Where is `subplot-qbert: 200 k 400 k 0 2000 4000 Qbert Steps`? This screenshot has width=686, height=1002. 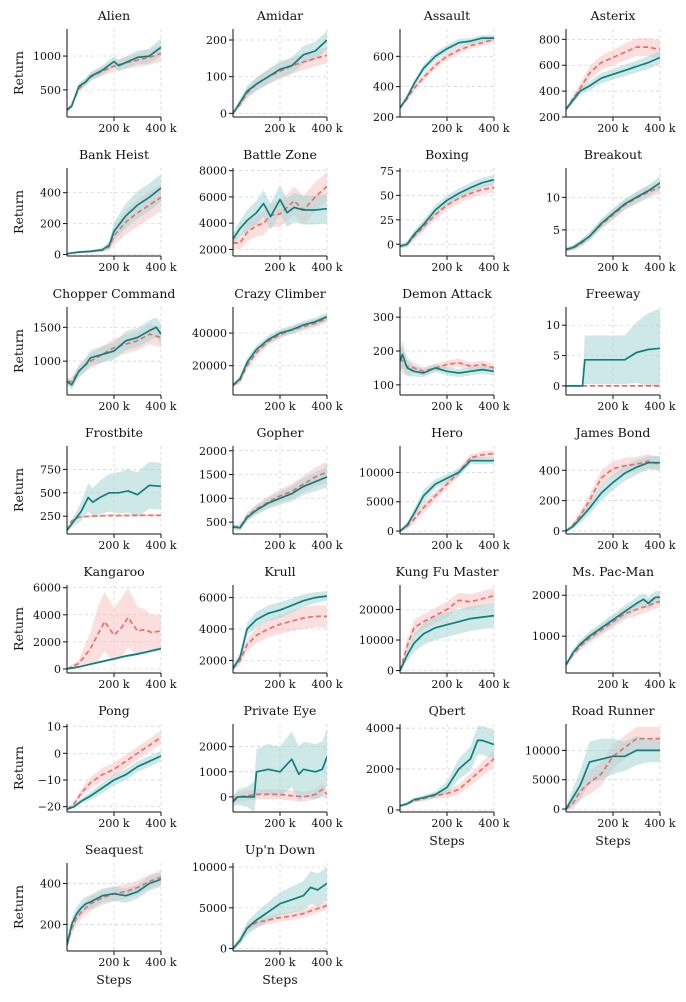 subplot-qbert: 200 k 400 k 0 2000 4000 Qbert Steps is located at coordinates (438, 775).